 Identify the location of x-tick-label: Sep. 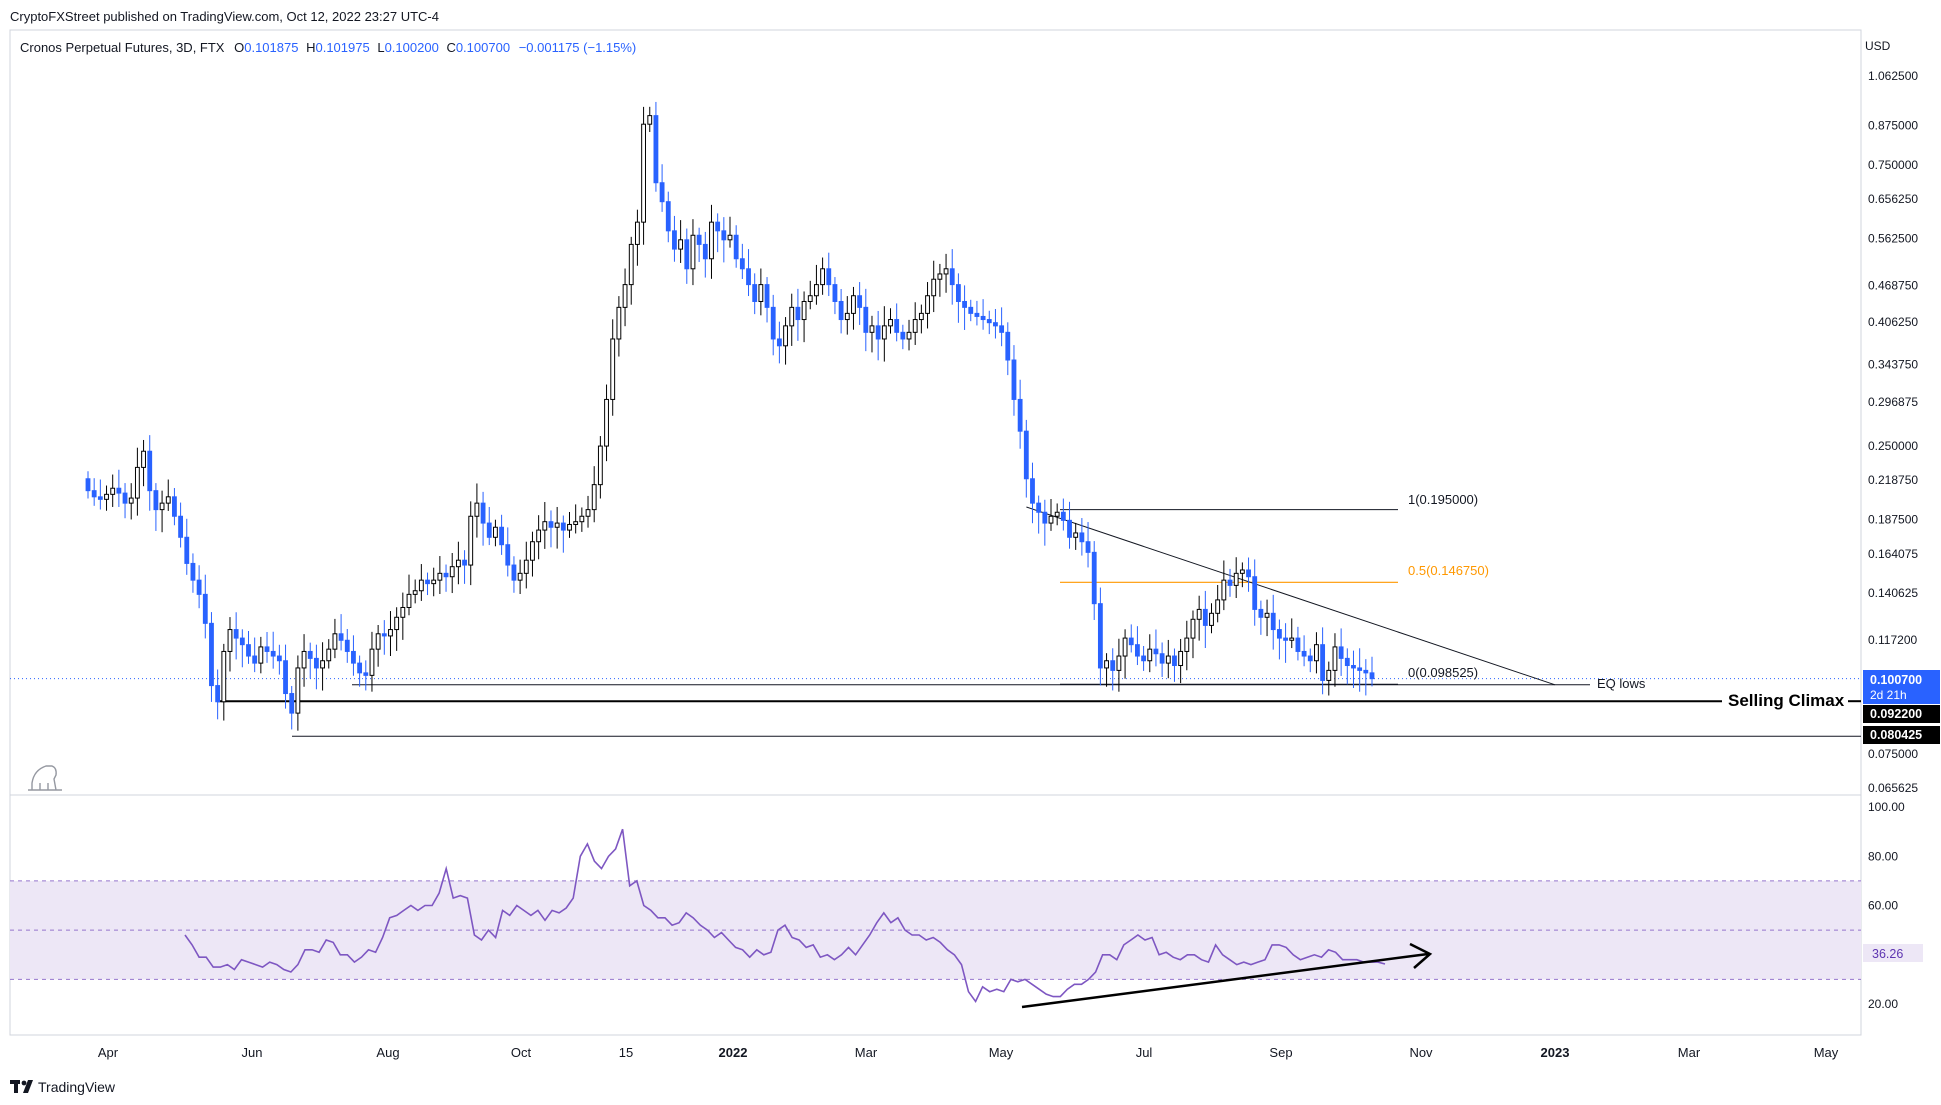
(1280, 1052).